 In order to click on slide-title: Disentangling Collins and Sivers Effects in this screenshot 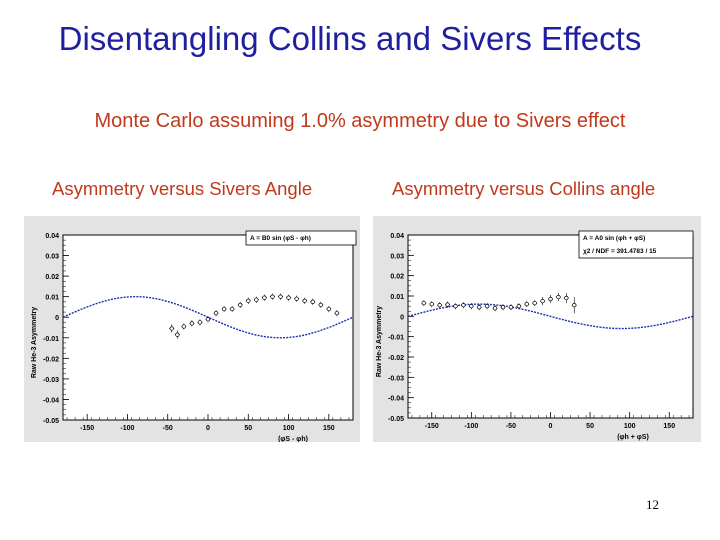, I will do `click(350, 38)`.